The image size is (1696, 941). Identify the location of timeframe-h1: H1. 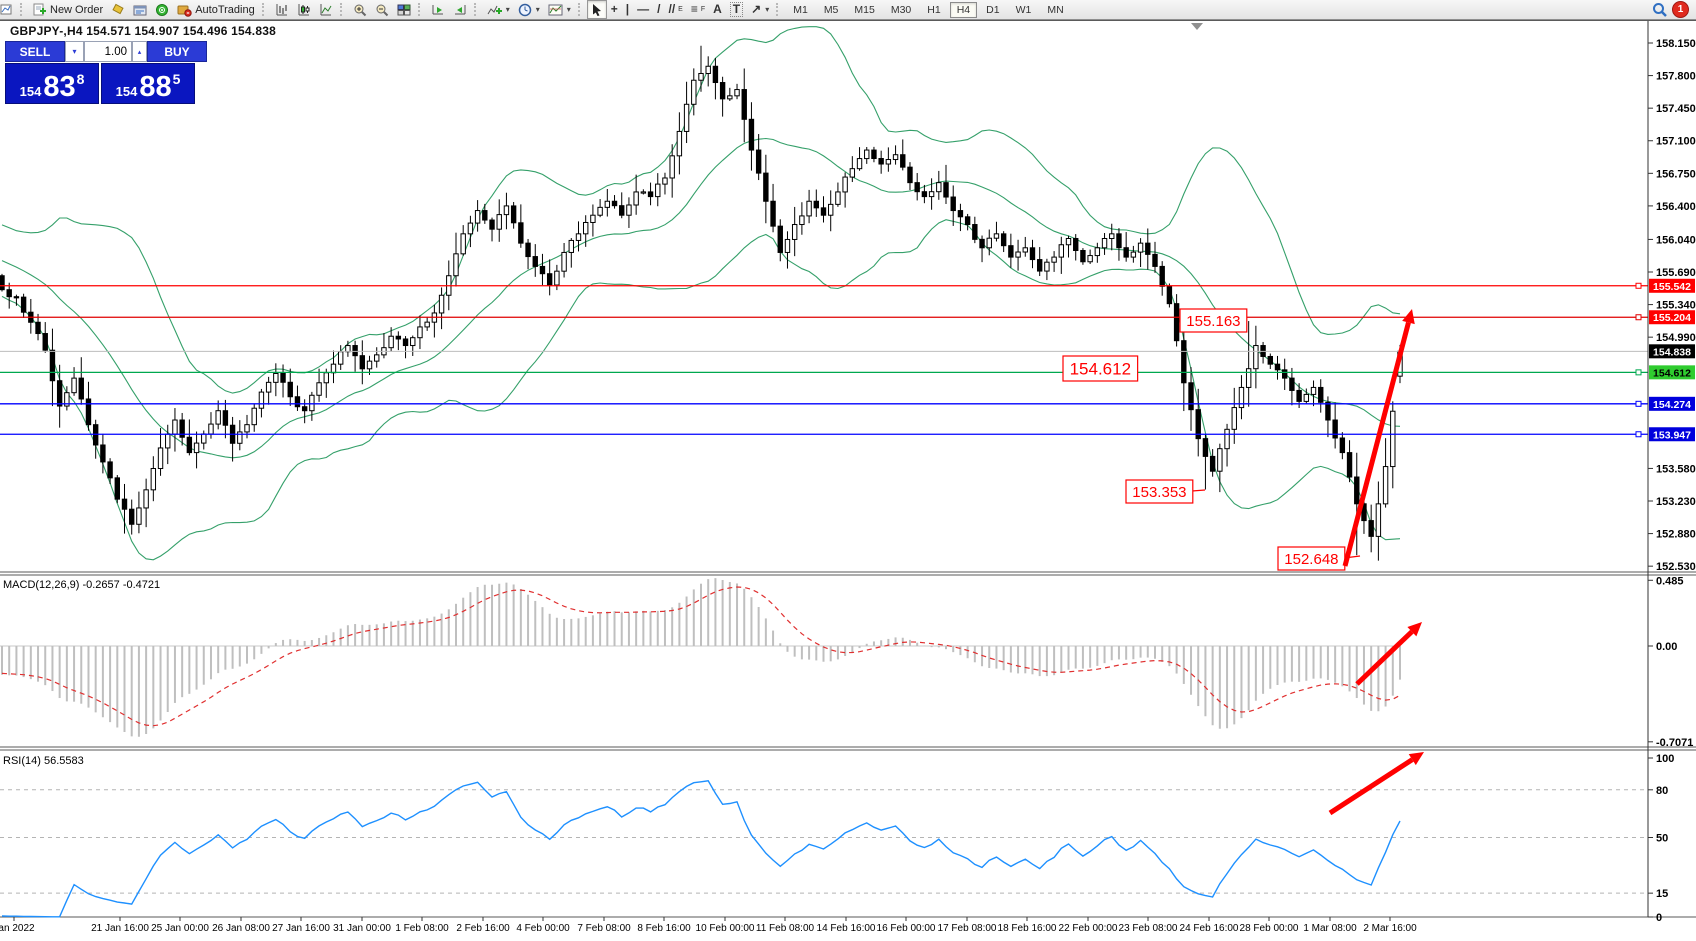
(934, 9).